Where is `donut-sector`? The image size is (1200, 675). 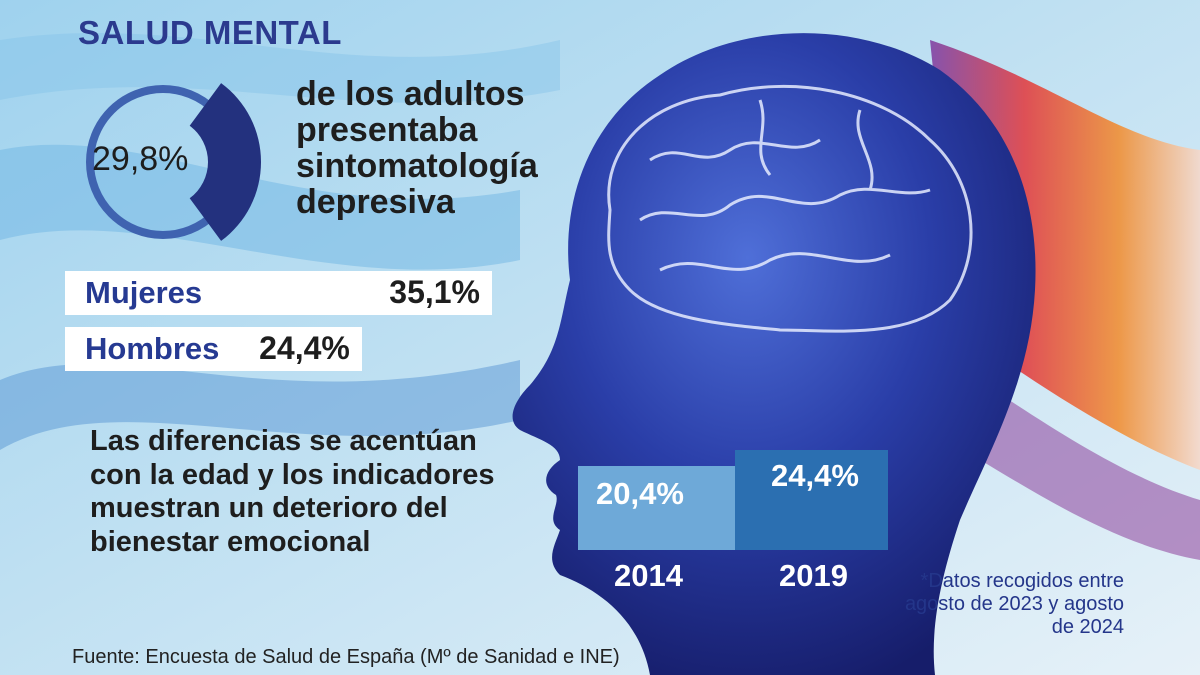
donut-sector is located at coordinates (225, 162).